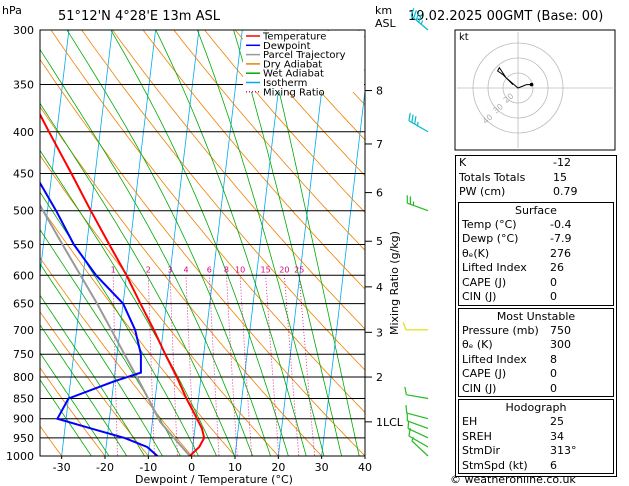 Image resolution: width=629 pixels, height=486 pixels. What do you see at coordinates (470, 421) in the screenshot?
I see `hodograph-index-label: EH` at bounding box center [470, 421].